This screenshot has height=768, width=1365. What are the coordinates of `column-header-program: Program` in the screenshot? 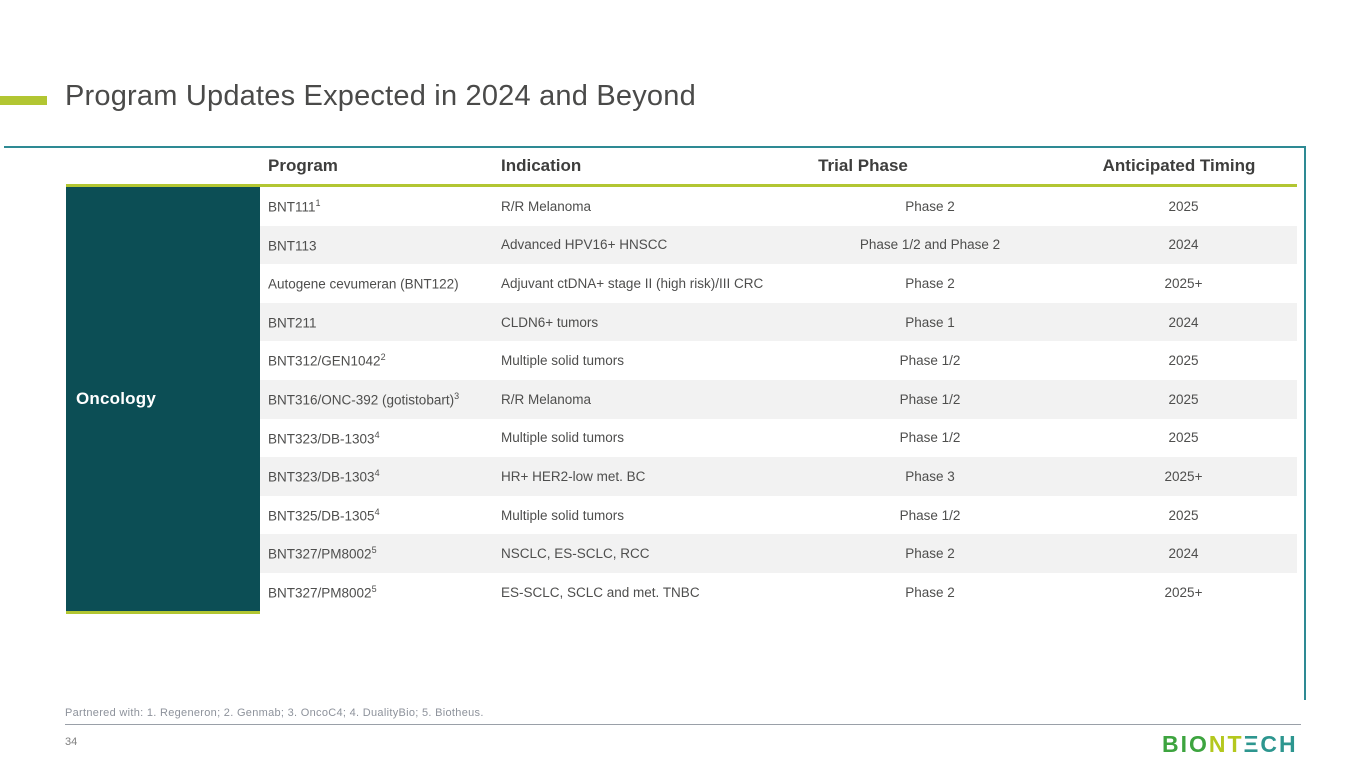 It's located at (303, 165).